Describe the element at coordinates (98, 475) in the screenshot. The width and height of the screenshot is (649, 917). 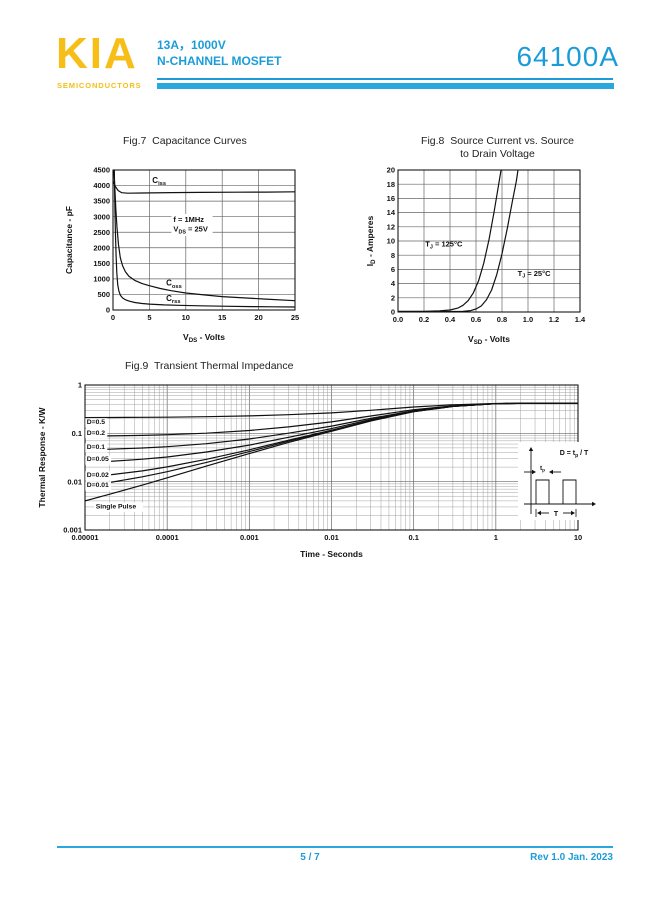
I see `svg-text: D=0.02` at that location.